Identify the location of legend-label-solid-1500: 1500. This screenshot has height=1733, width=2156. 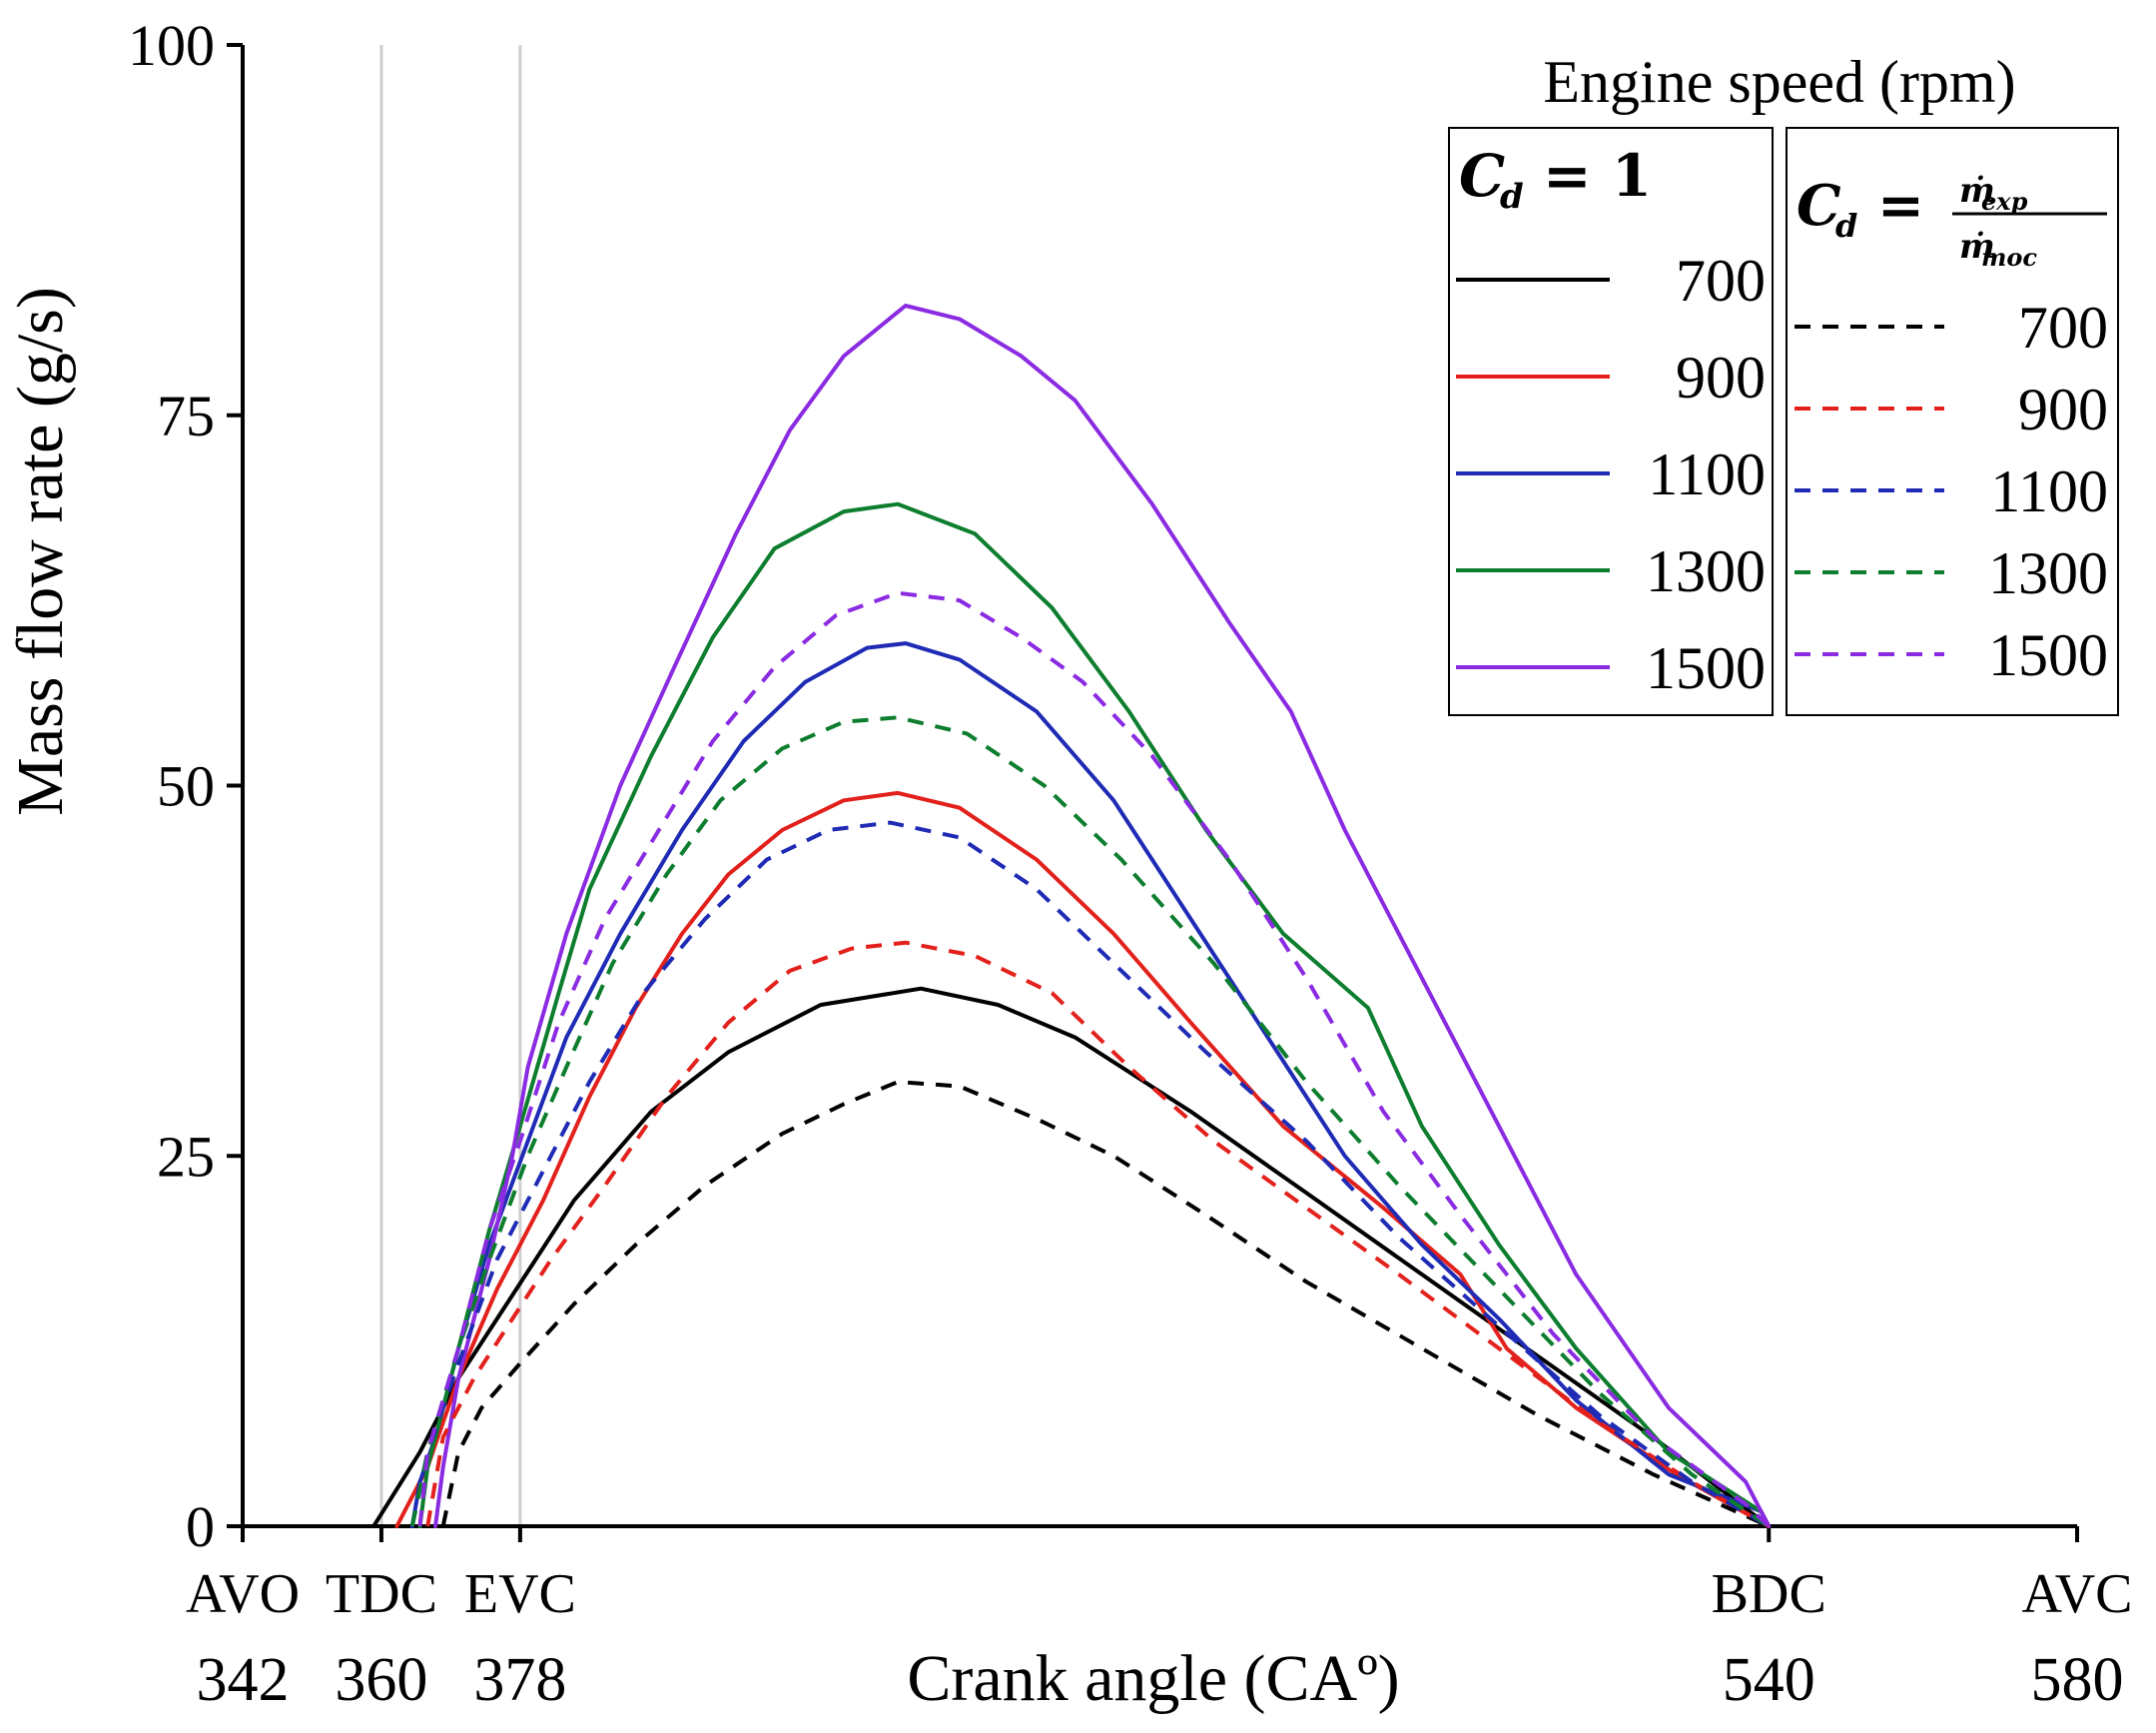
(1706, 668).